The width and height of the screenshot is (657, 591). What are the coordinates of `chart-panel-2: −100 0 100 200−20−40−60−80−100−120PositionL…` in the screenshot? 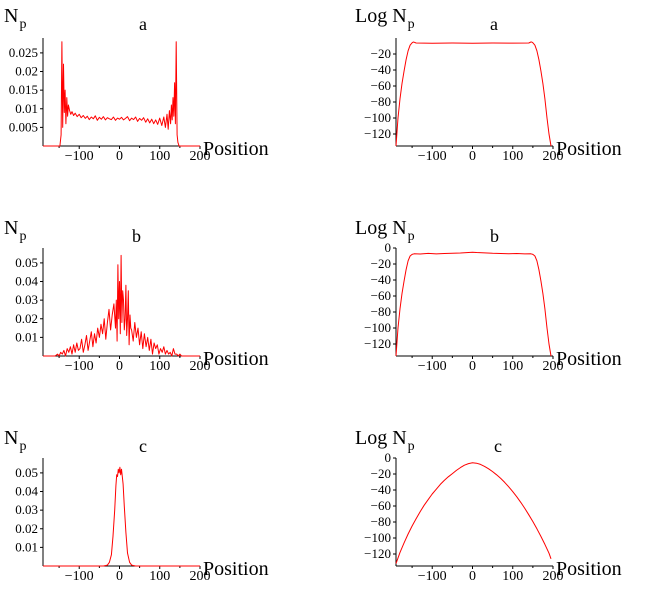 It's located at (488, 84).